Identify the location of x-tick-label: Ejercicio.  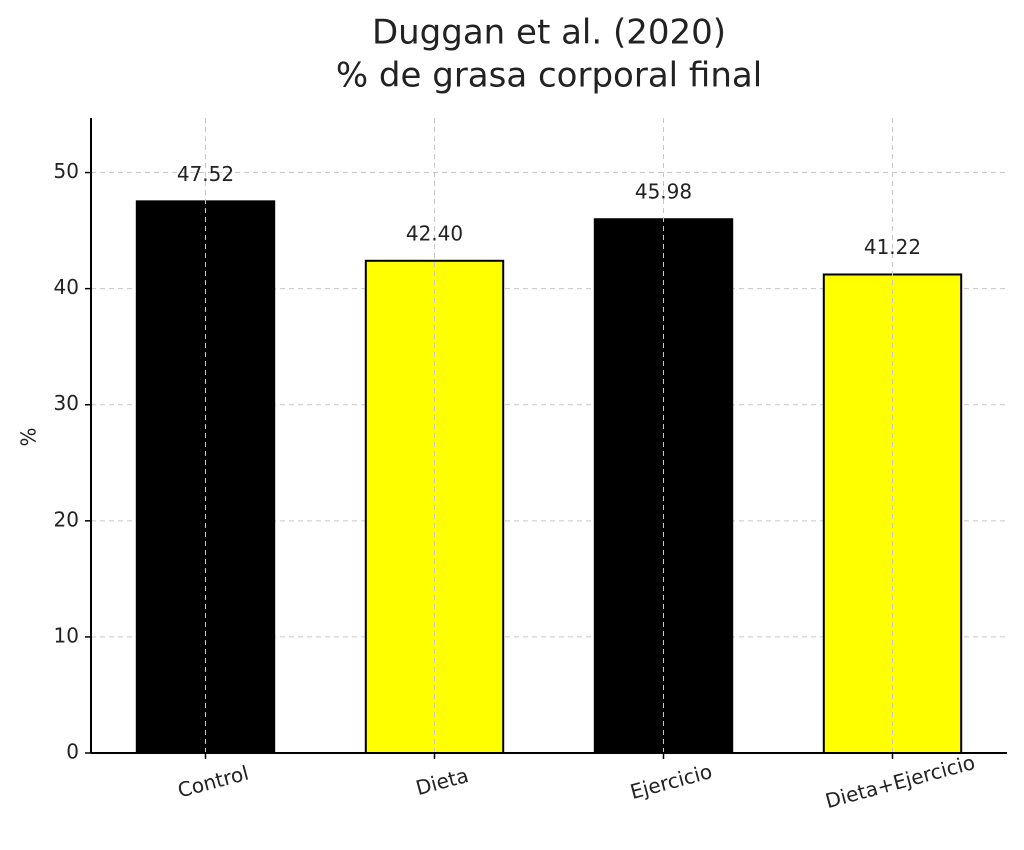
(671, 781).